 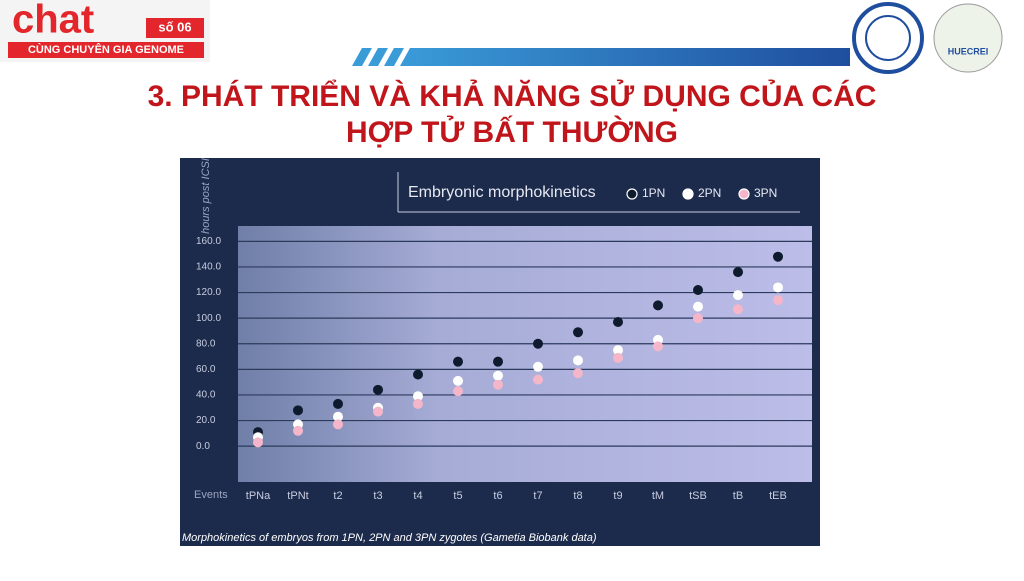 What do you see at coordinates (258, 496) in the screenshot?
I see `x-tick-label: tPNa` at bounding box center [258, 496].